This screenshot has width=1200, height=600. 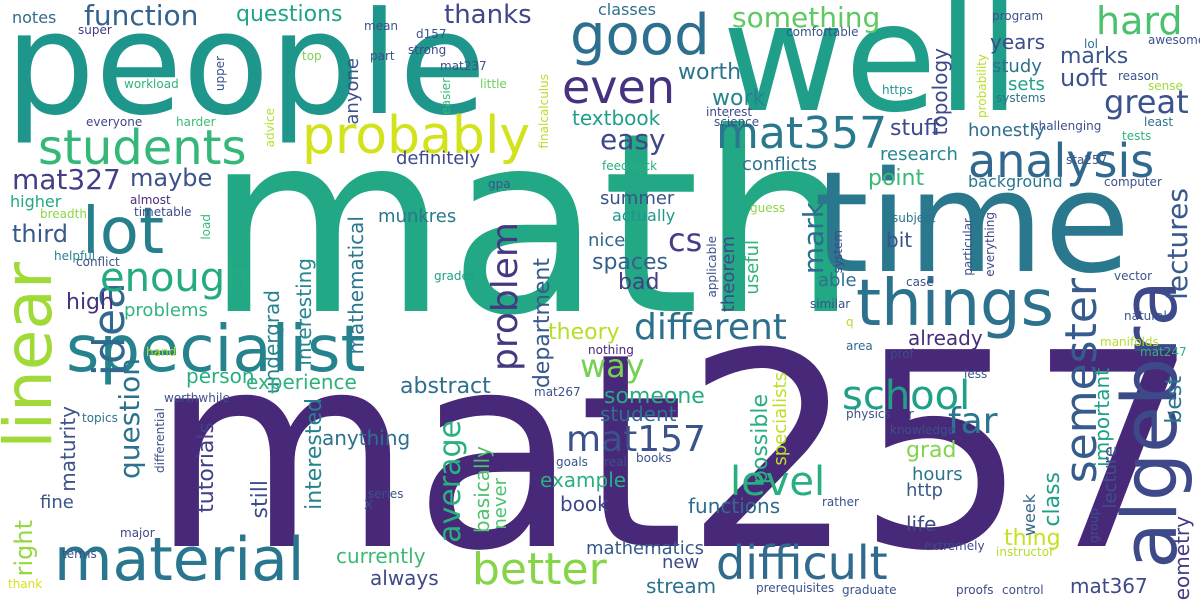 What do you see at coordinates (584, 332) in the screenshot?
I see `word-theory: theory` at bounding box center [584, 332].